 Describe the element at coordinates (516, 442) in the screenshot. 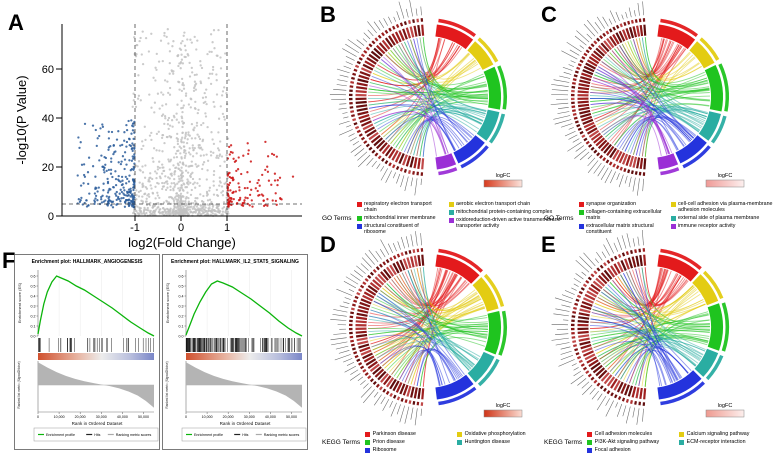

I see `legend-item: Huntington disease` at that location.